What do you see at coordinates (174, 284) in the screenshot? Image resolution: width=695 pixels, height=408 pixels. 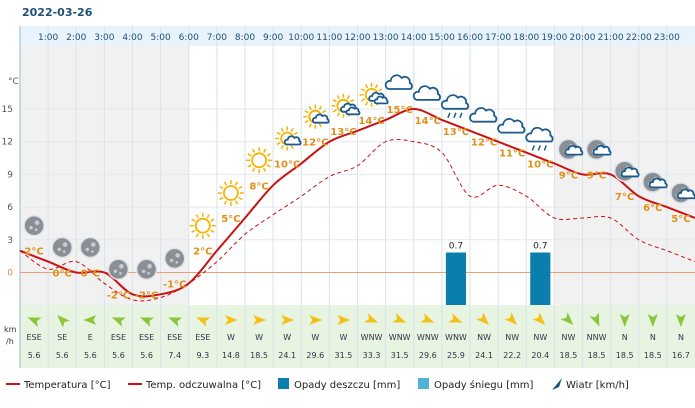 I see `temp-label: -1°C` at bounding box center [174, 284].